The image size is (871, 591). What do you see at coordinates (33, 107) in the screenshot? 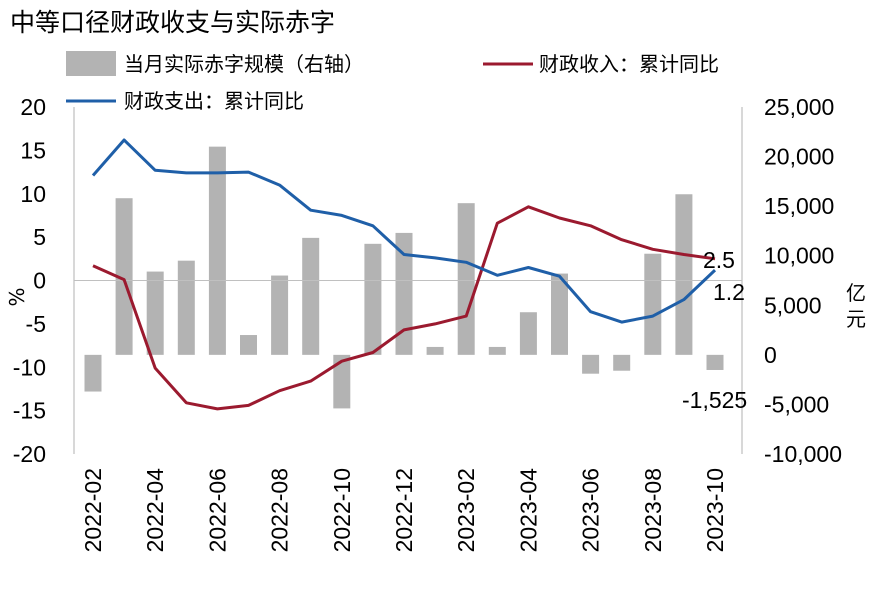
I see `left-tick-20: 20` at bounding box center [33, 107].